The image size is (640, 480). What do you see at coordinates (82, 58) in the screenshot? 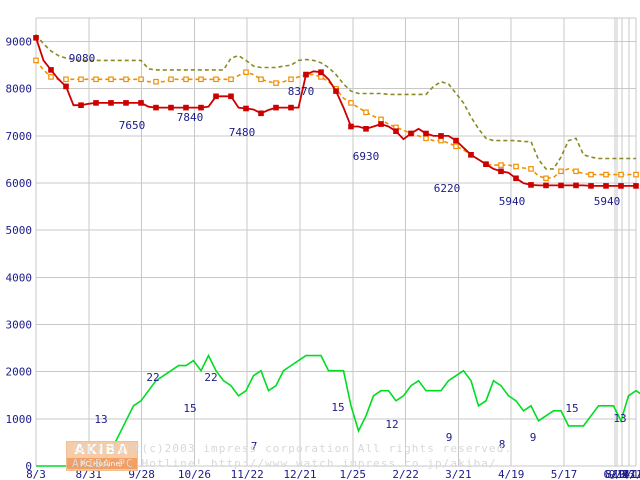
I see `point-label: 9080` at bounding box center [82, 58].